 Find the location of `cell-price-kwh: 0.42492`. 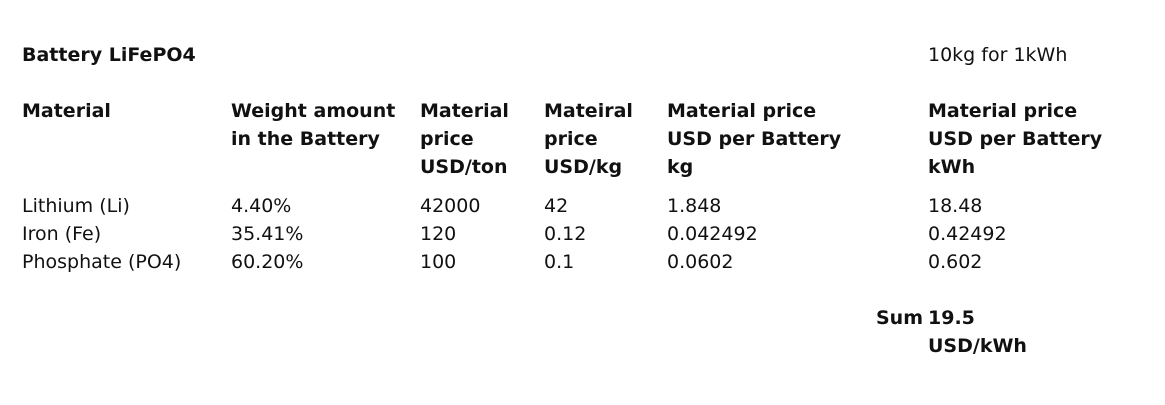

cell-price-kwh: 0.42492 is located at coordinates (967, 234).